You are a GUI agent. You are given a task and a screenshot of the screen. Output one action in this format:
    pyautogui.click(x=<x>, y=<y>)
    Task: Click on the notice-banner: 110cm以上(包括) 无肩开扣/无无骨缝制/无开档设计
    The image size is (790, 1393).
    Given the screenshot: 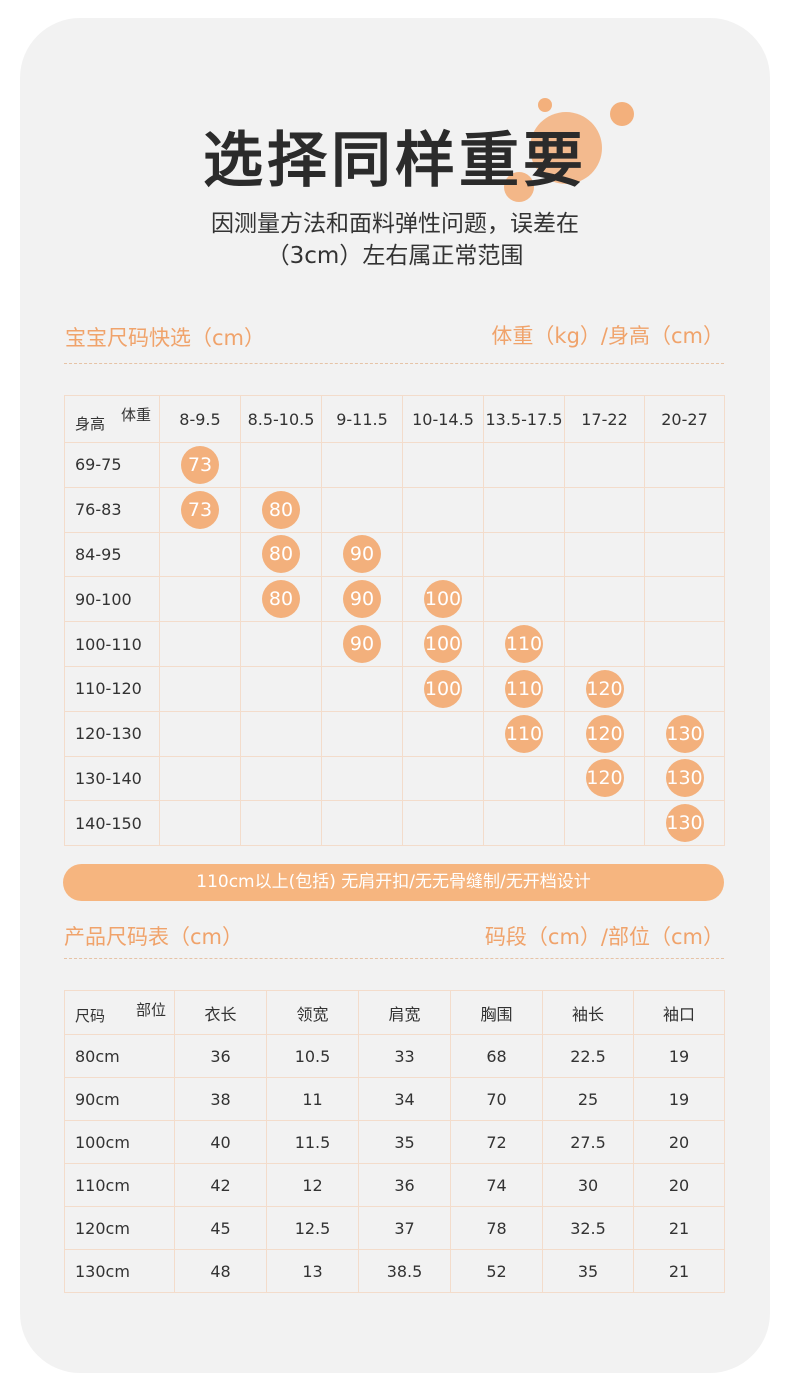 What is the action you would take?
    pyautogui.click(x=393, y=882)
    